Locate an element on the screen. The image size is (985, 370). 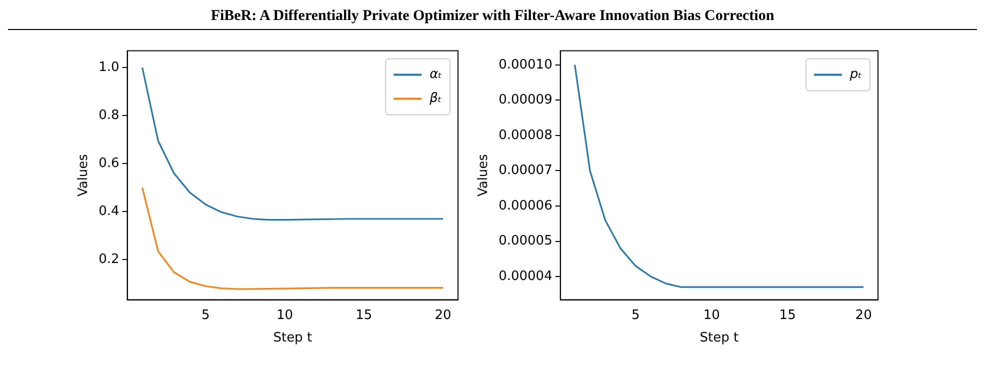
y-tick-label: 0.6 is located at coordinates (109, 164).